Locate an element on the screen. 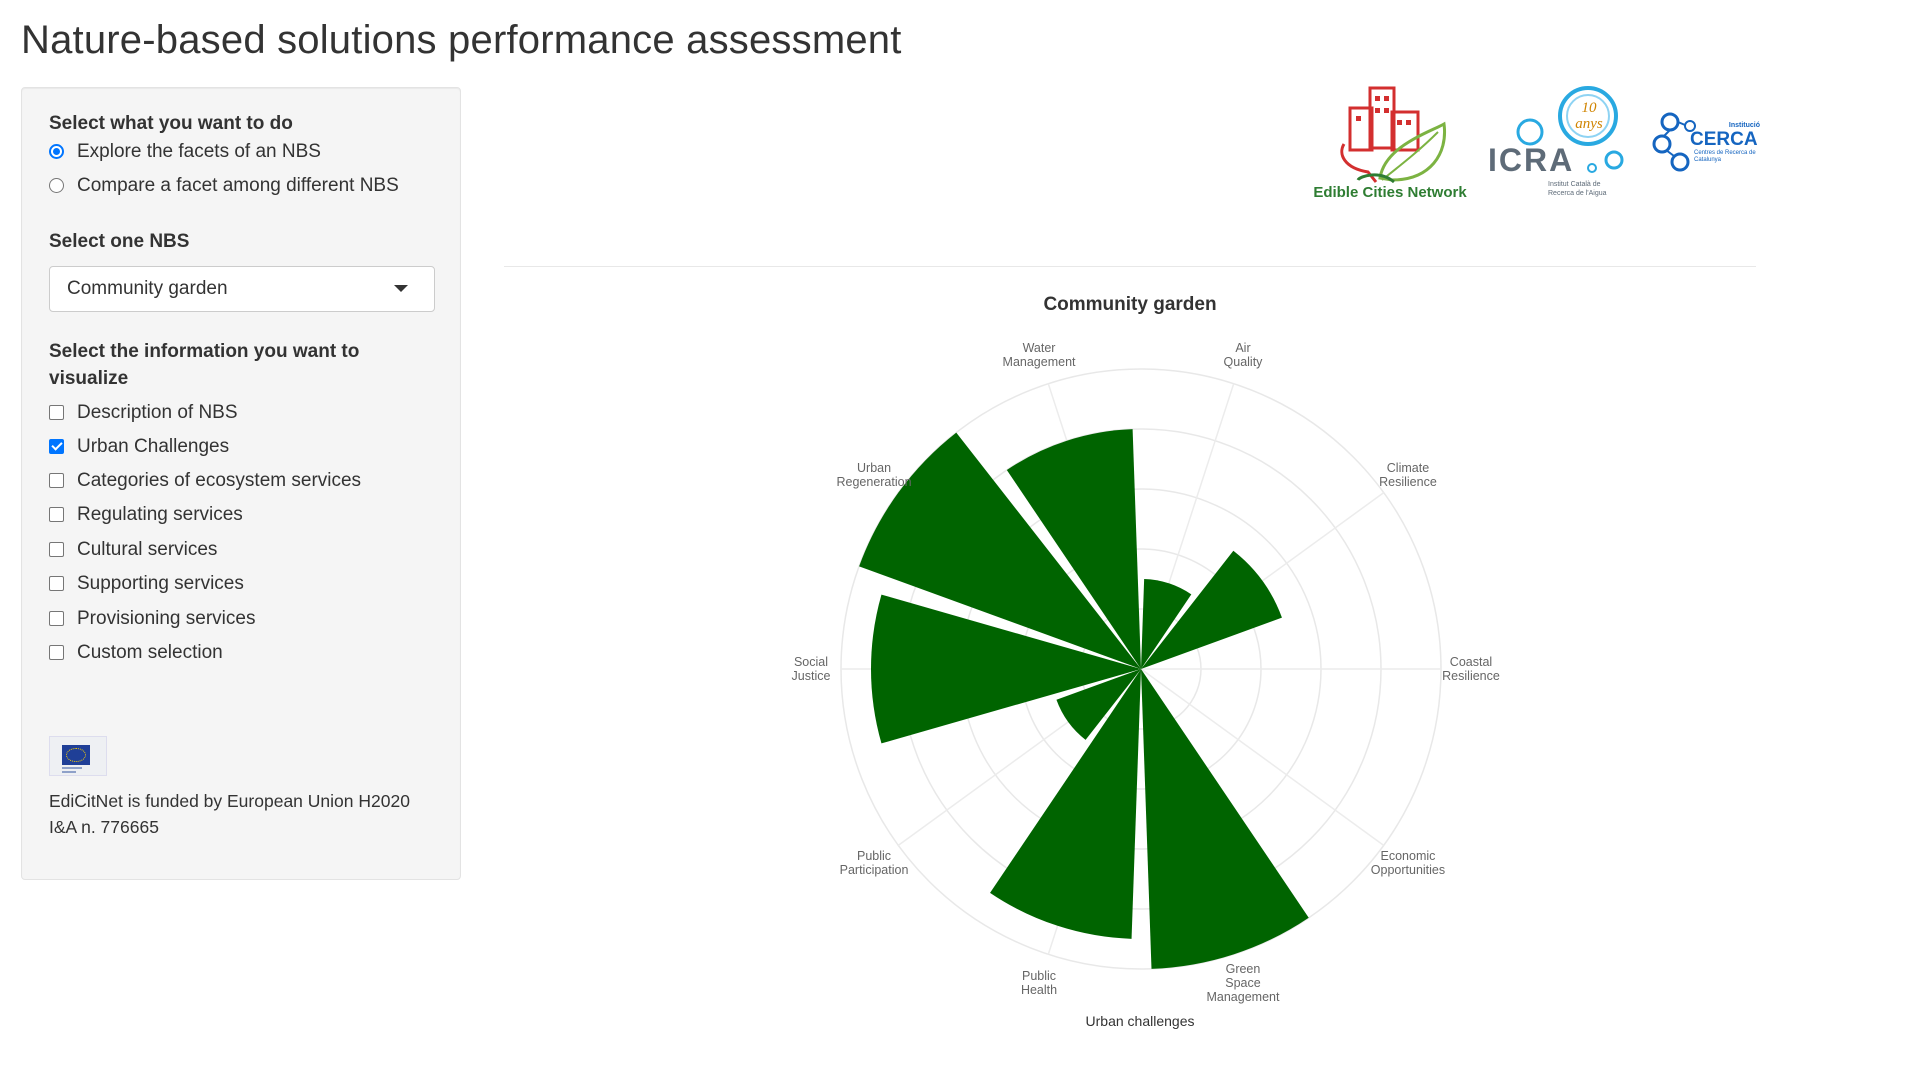 This screenshot has width=1913, height=1073. bar-social-justice is located at coordinates (1005, 669).